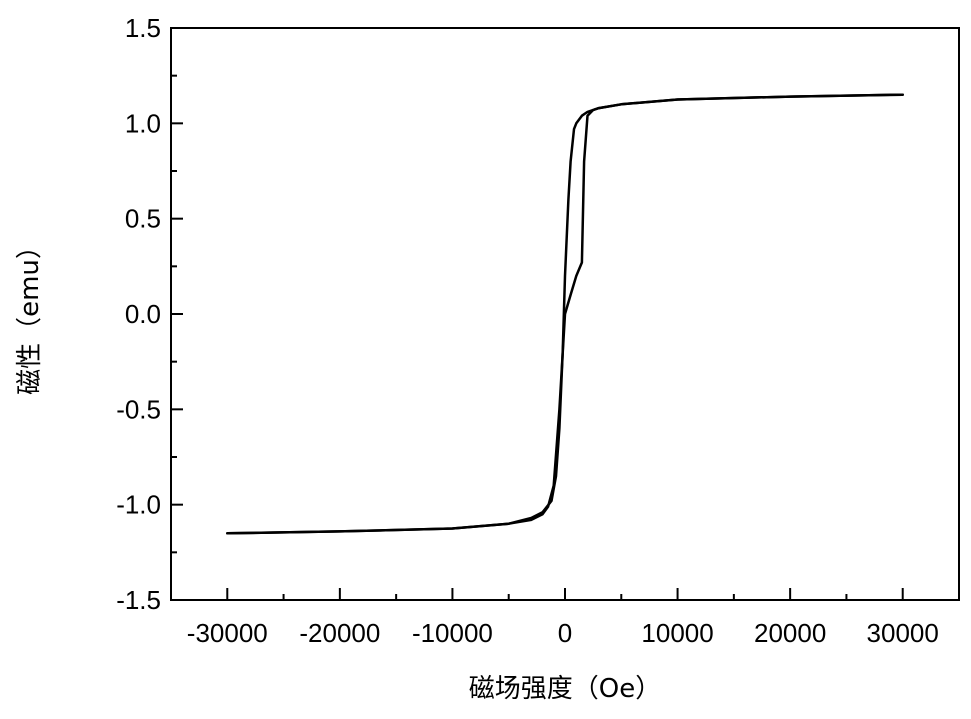  I want to click on y-axis: 1.5 1.0 0.5 0.0 -0.5 -1.0 -1.5, so click(149, 314).